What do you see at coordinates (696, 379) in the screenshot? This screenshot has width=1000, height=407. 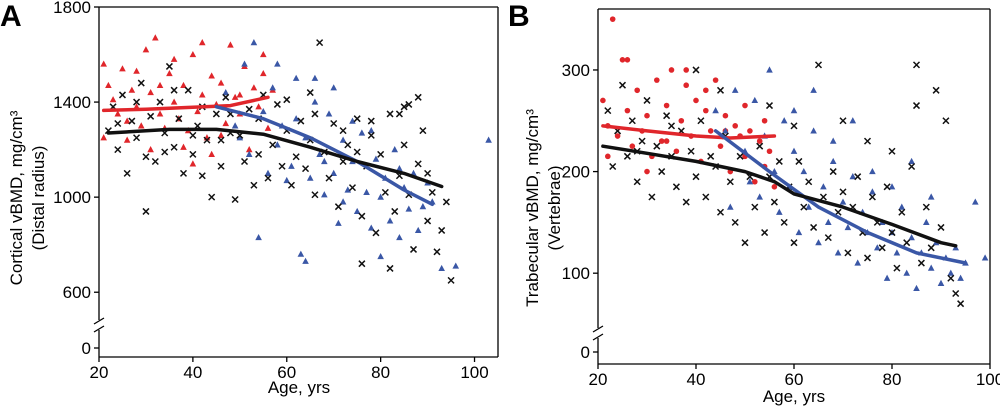 I see `x-tick-label: 40` at bounding box center [696, 379].